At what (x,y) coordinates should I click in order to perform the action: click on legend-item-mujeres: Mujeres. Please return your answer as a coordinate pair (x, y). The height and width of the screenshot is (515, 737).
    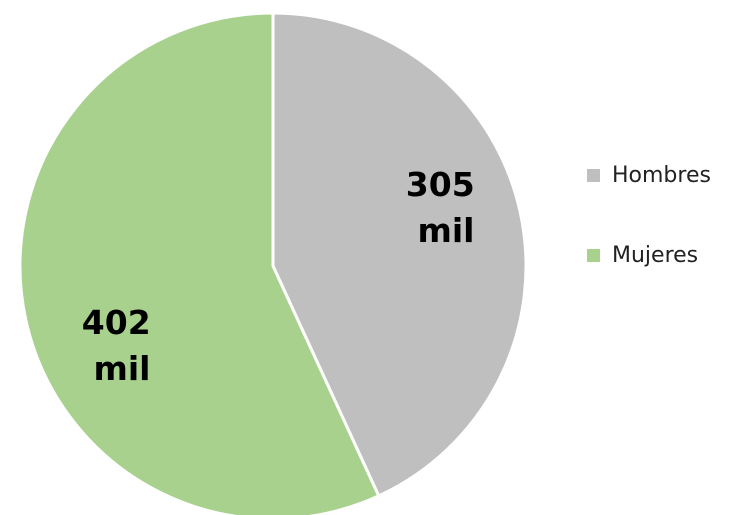
    Looking at the image, I should click on (649, 255).